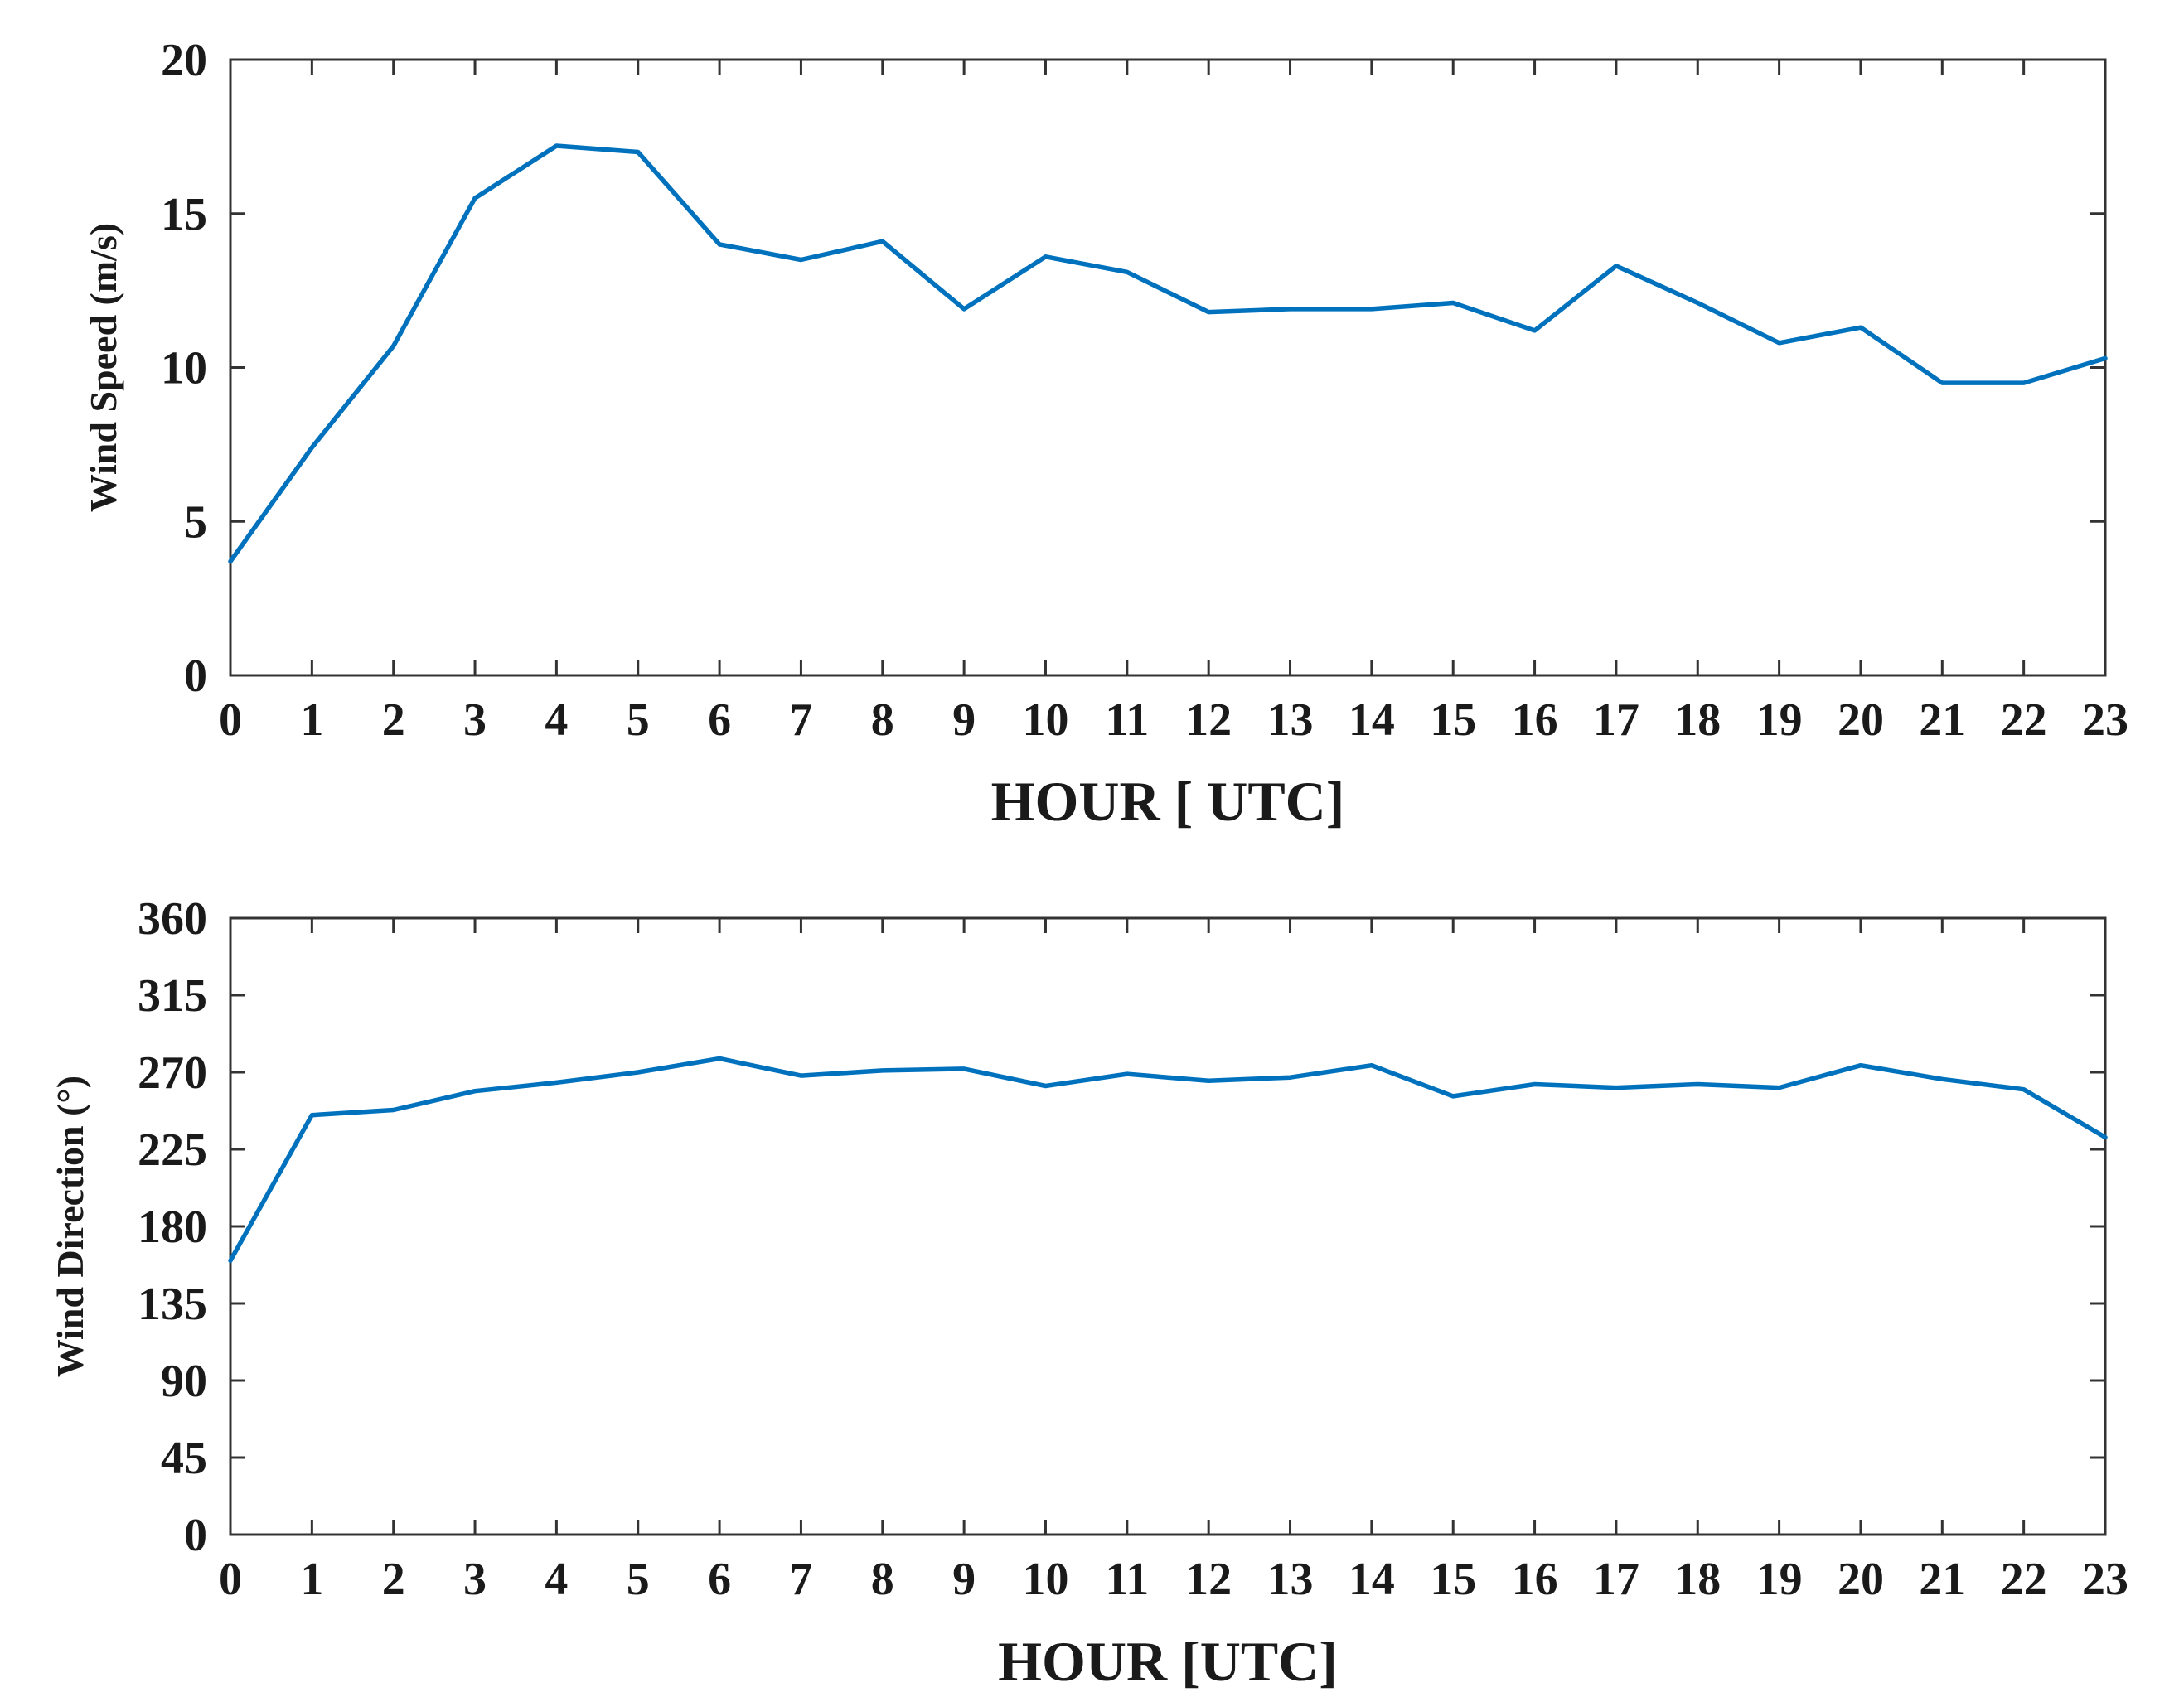 This screenshot has width=2184, height=1702. What do you see at coordinates (172, 919) in the screenshot?
I see `y-tick-label: 360` at bounding box center [172, 919].